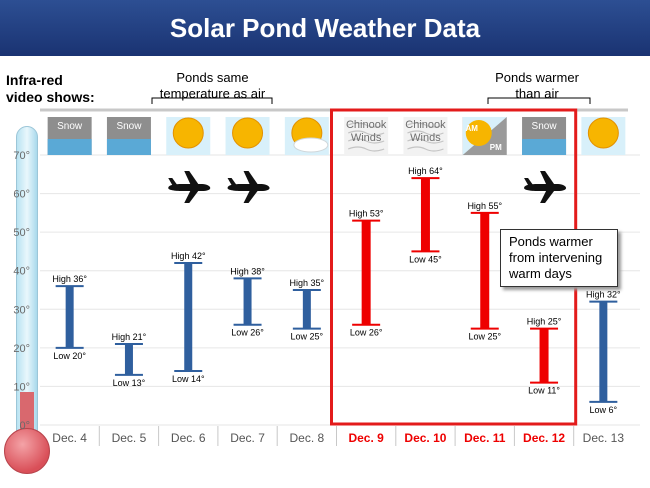  I want to click on infrared-label-line-2: video shows:, so click(50, 97).